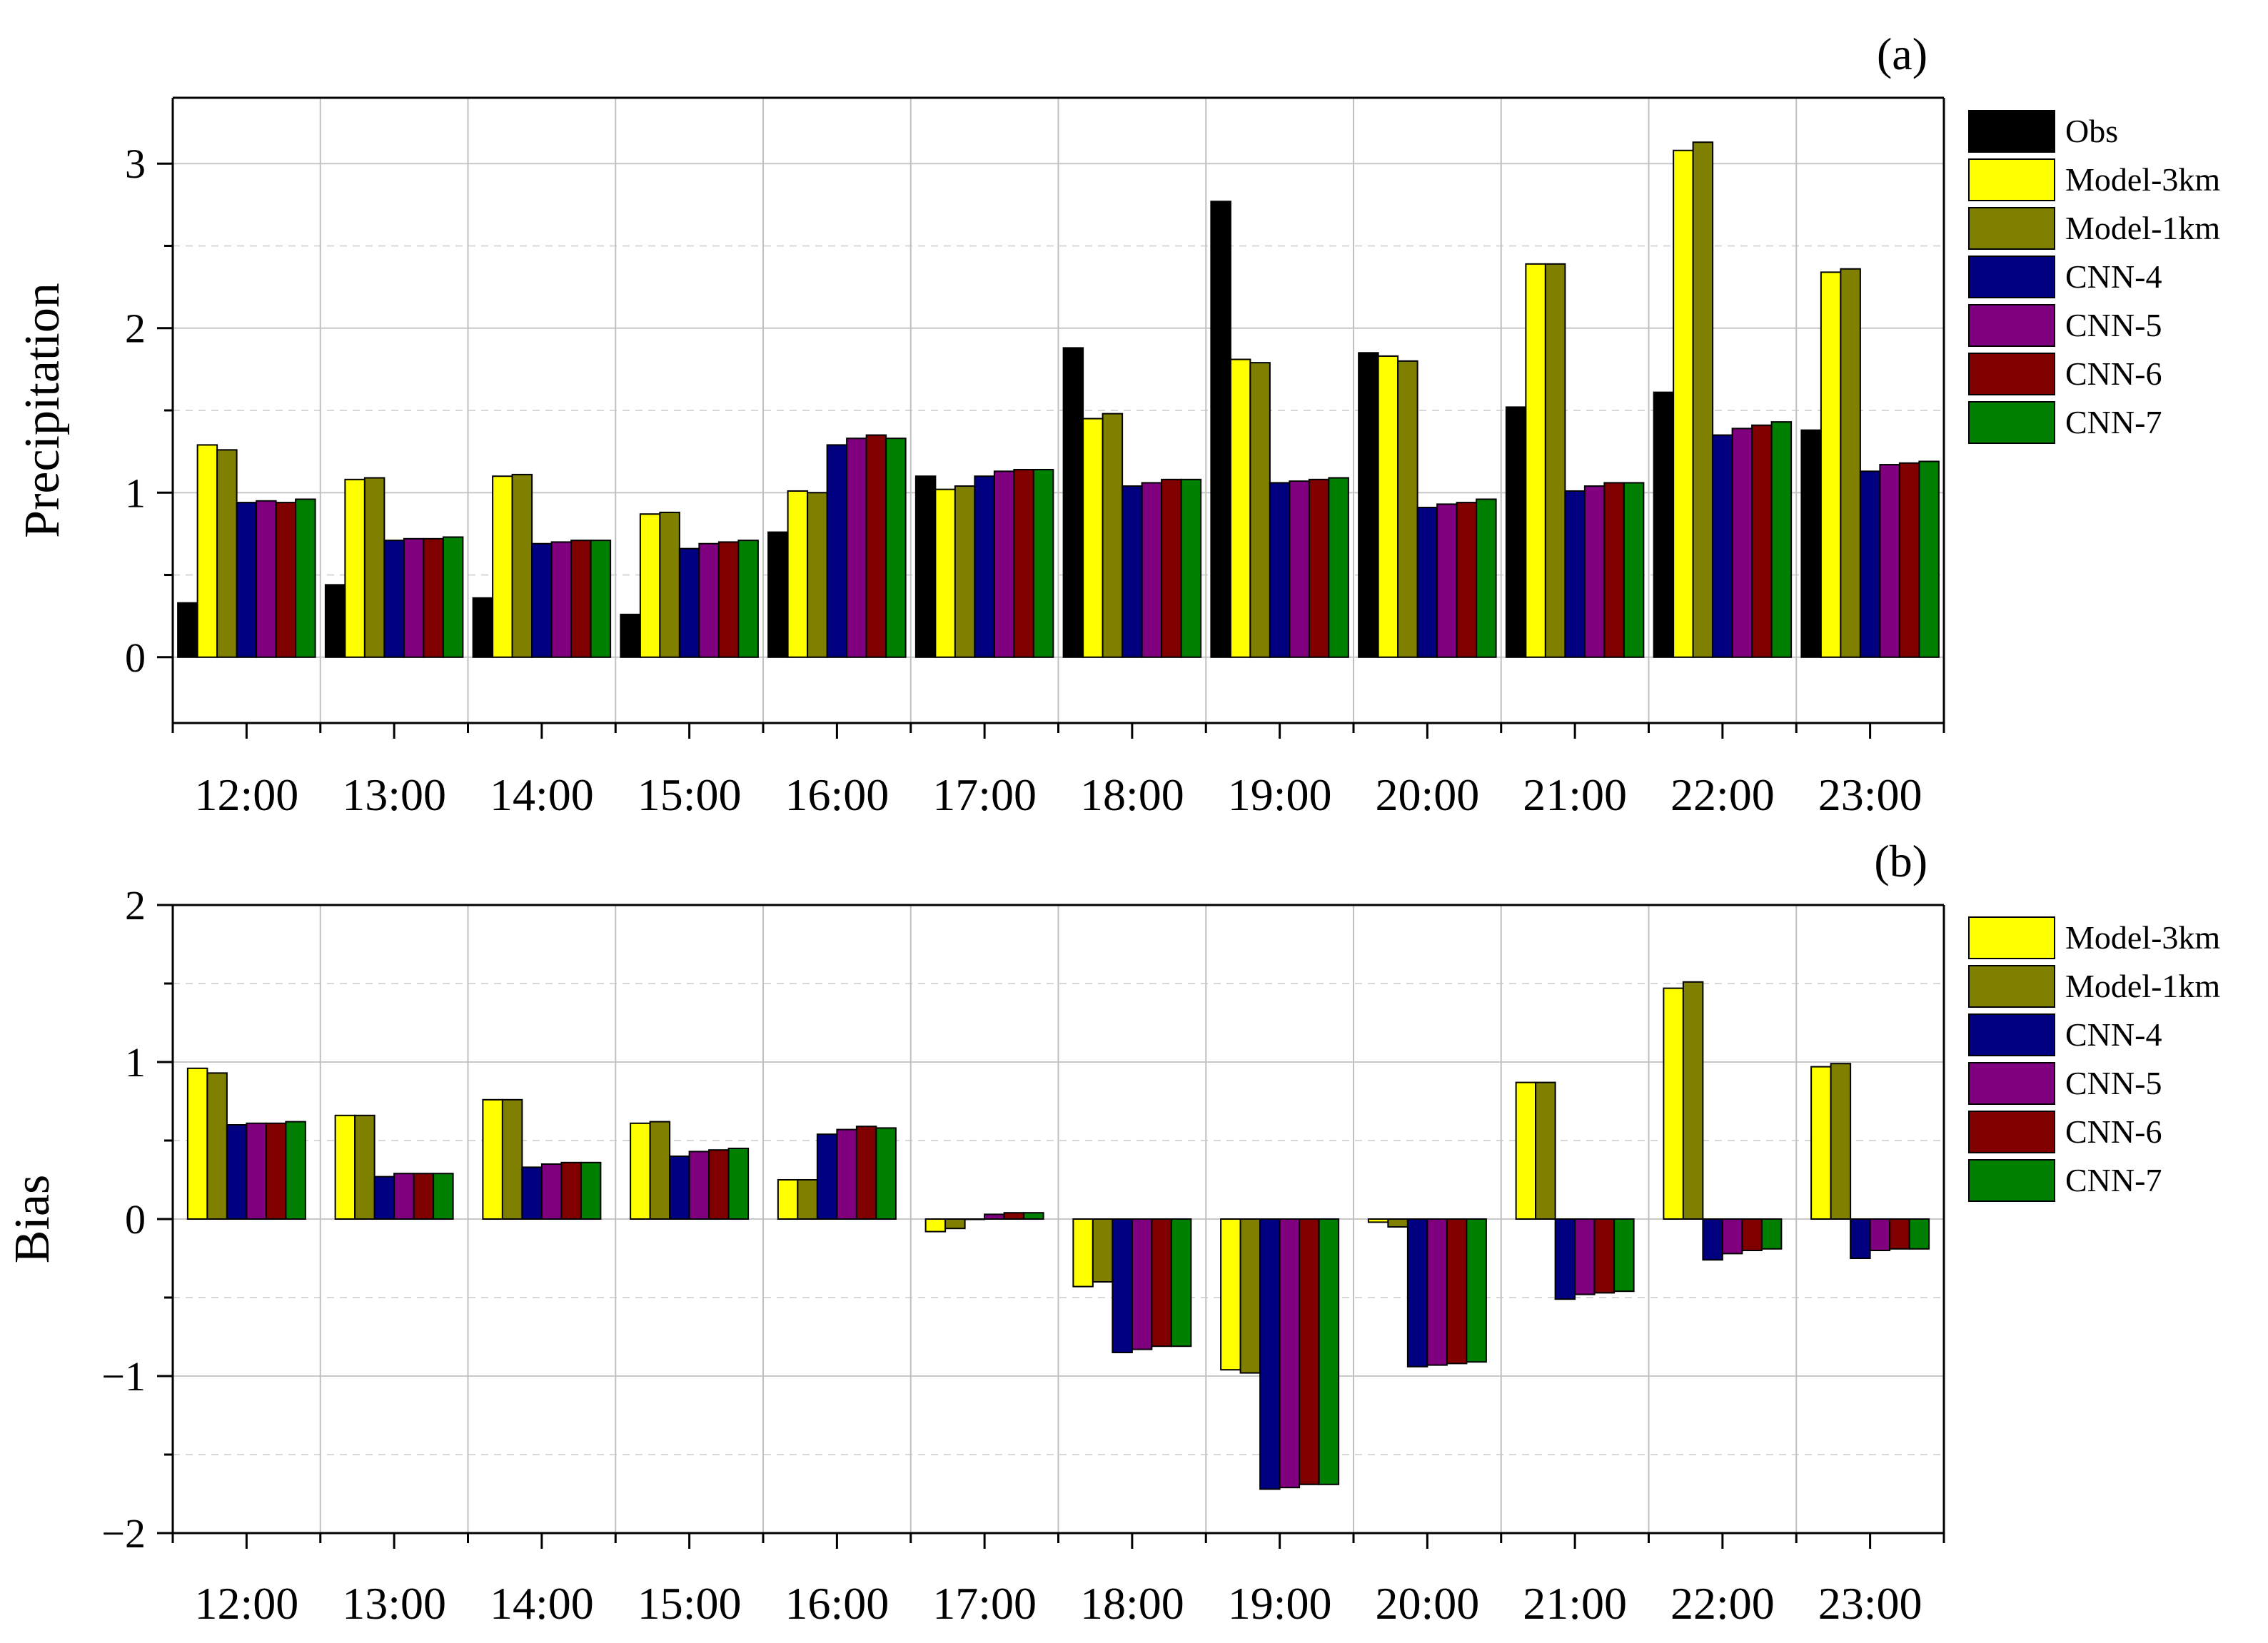  I want to click on bar-cnn-7-2000, so click(1486, 578).